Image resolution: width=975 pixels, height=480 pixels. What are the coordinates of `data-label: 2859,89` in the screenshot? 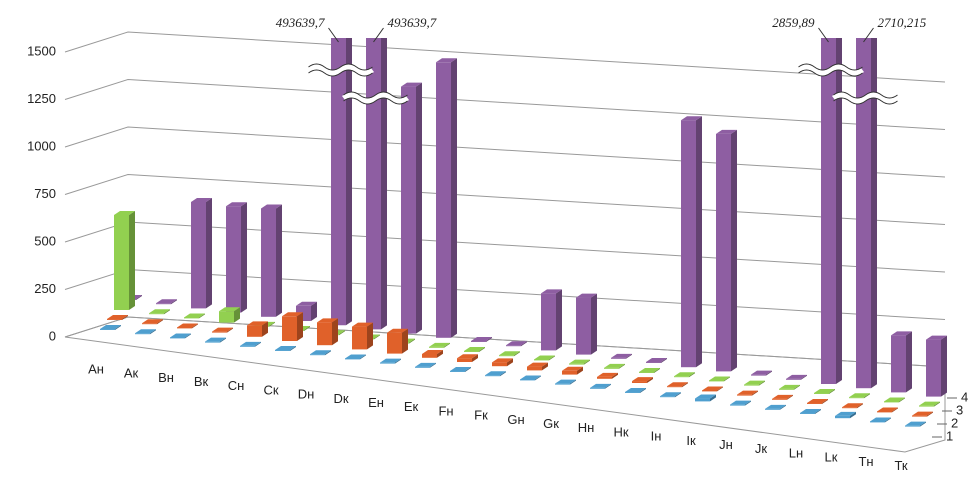 It's located at (793, 22).